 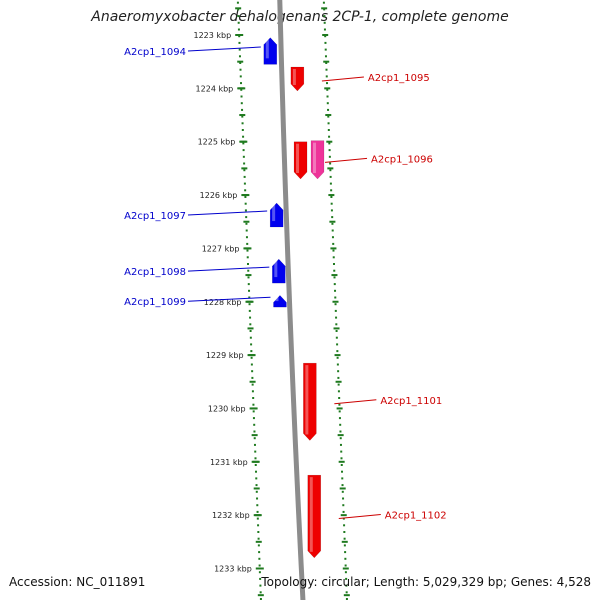 What do you see at coordinates (276, 215) in the screenshot?
I see `gene-arrow-g1097` at bounding box center [276, 215].